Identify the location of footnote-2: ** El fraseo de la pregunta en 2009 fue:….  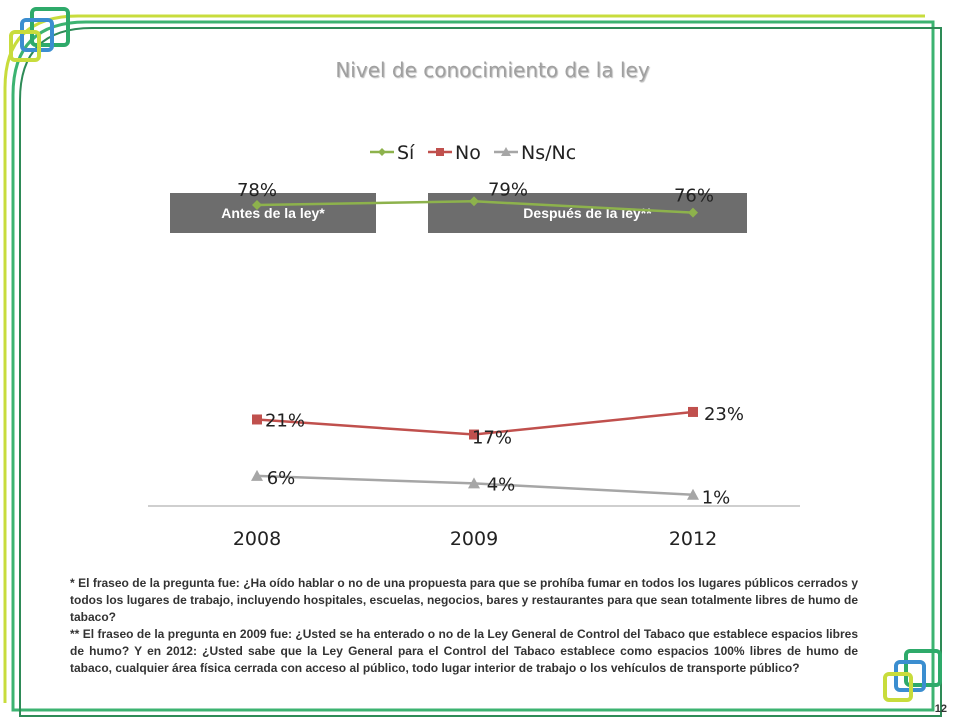
(464, 651).